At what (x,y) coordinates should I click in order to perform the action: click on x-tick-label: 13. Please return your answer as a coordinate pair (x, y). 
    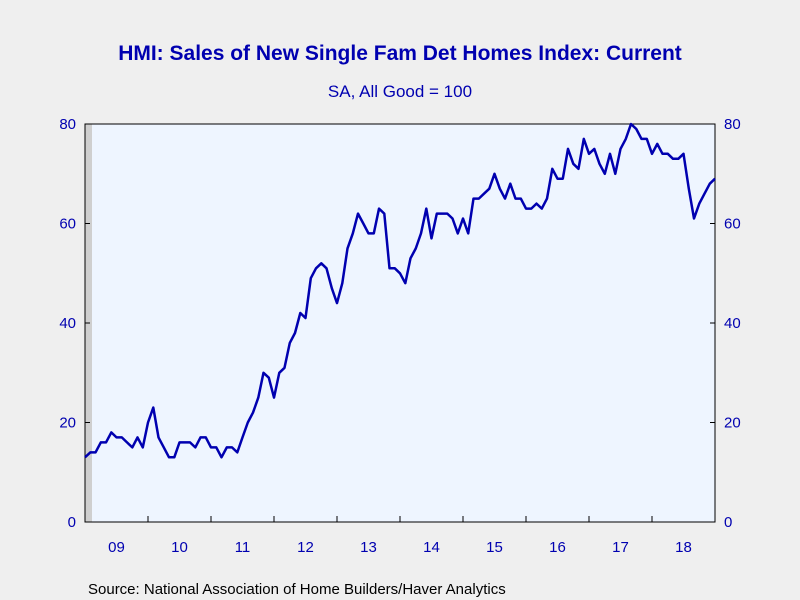
    Looking at the image, I should click on (368, 547).